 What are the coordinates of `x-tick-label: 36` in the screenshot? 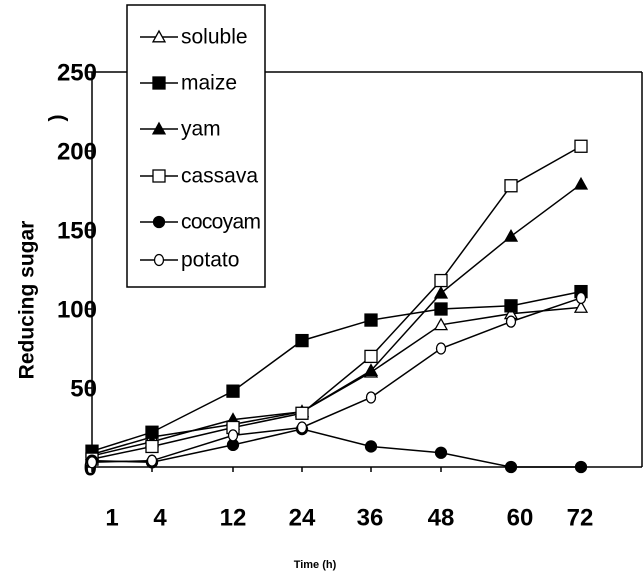 It's located at (370, 517).